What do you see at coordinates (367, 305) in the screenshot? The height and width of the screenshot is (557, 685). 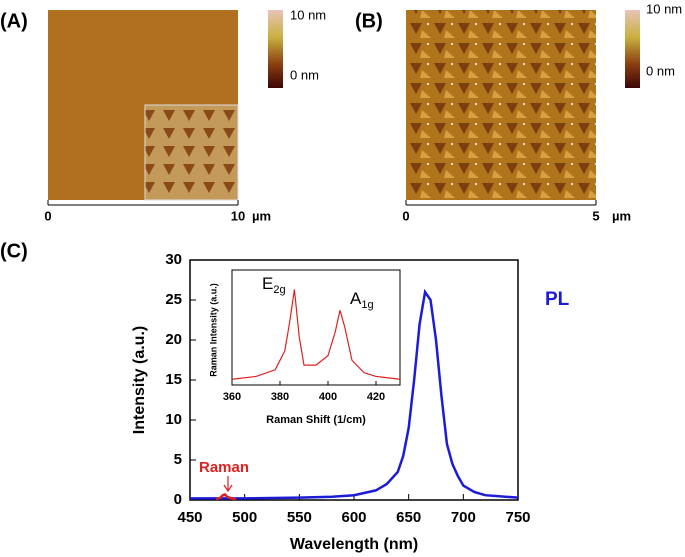 I see `peak-sub: 1g` at bounding box center [367, 305].